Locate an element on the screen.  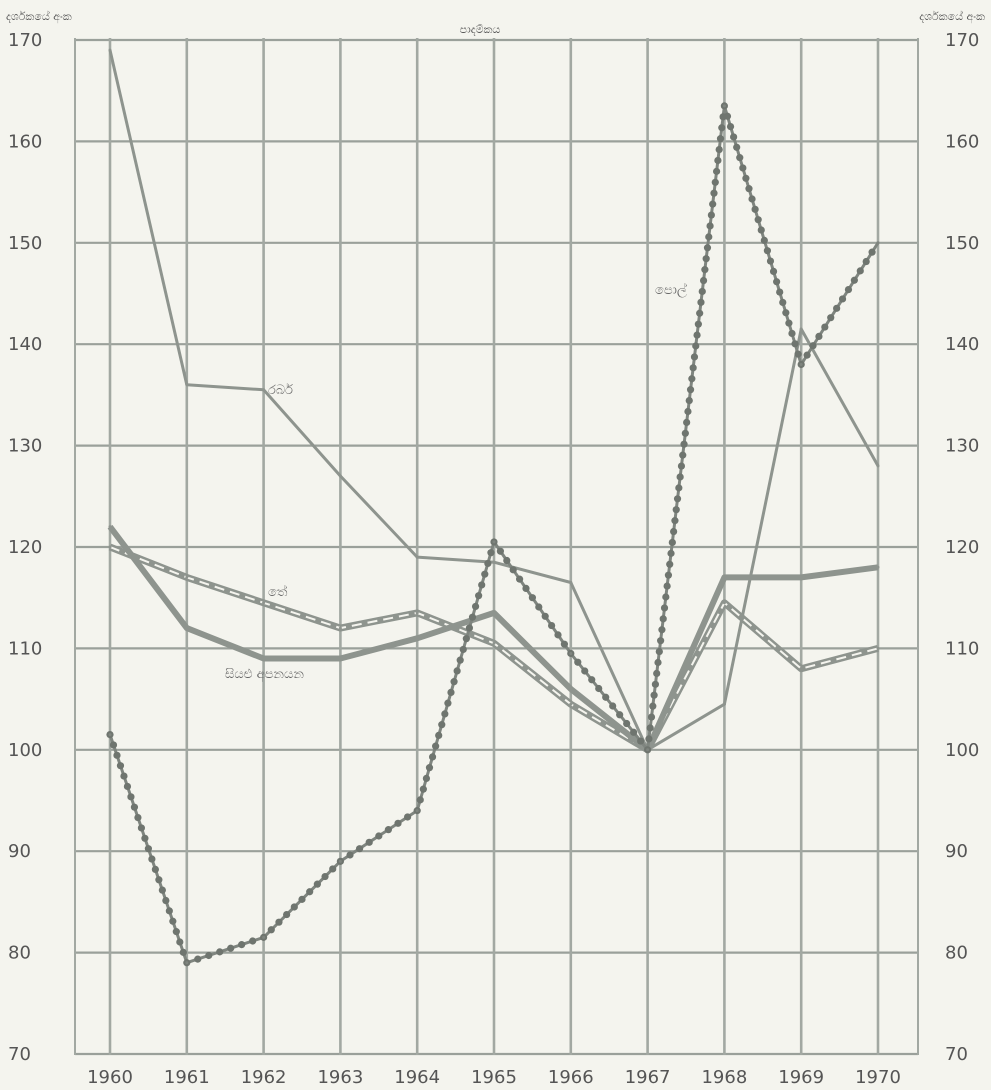
y-tick-right-160: 160 is located at coordinates (962, 141).